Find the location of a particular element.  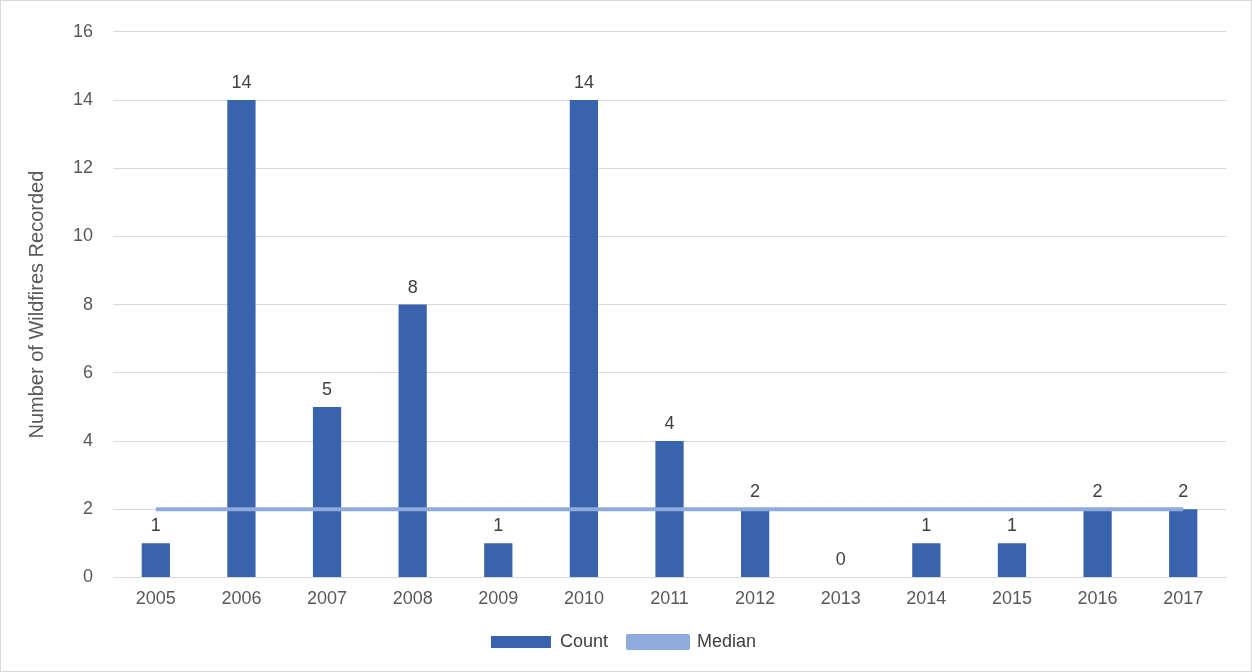

y-tick-label: 4 is located at coordinates (88, 439).